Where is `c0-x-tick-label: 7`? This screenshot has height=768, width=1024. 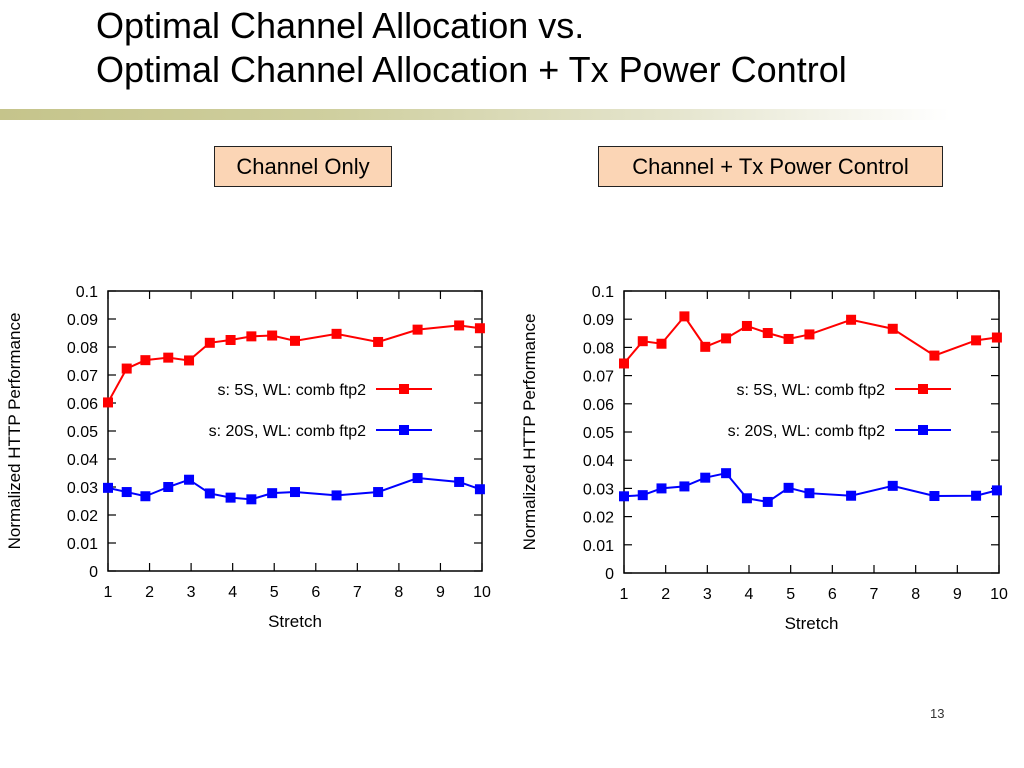 c0-x-tick-label: 7 is located at coordinates (357, 592).